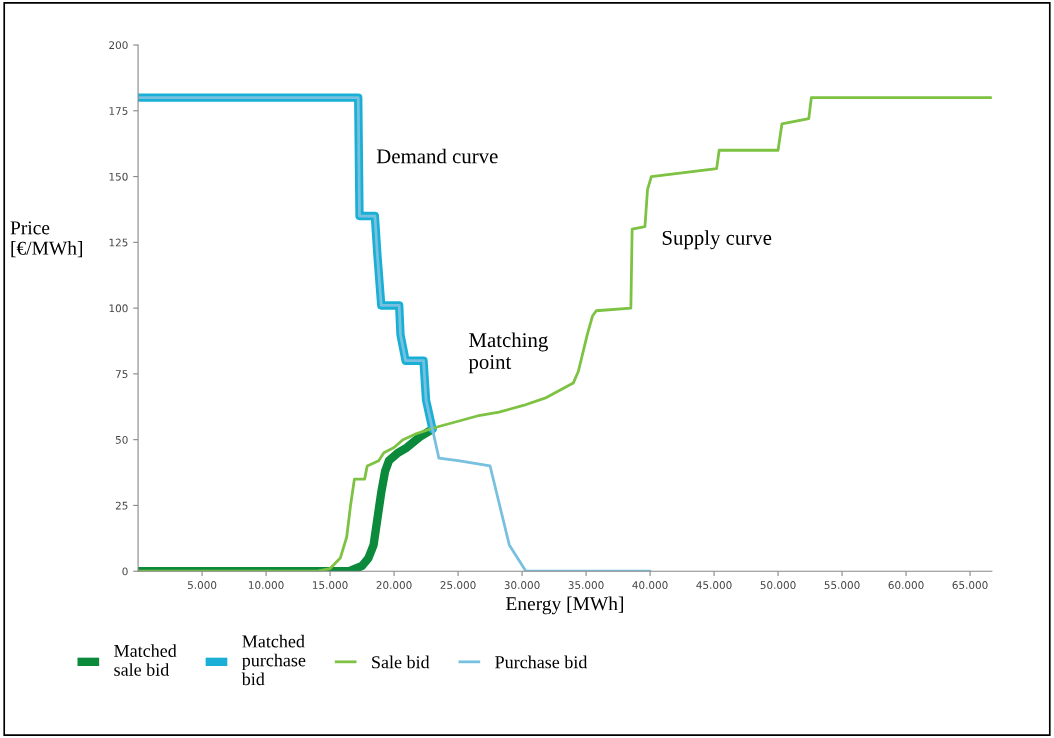 Image resolution: width=1054 pixels, height=738 pixels. What do you see at coordinates (906, 585) in the screenshot?
I see `x-tick-label: 60.000` at bounding box center [906, 585].